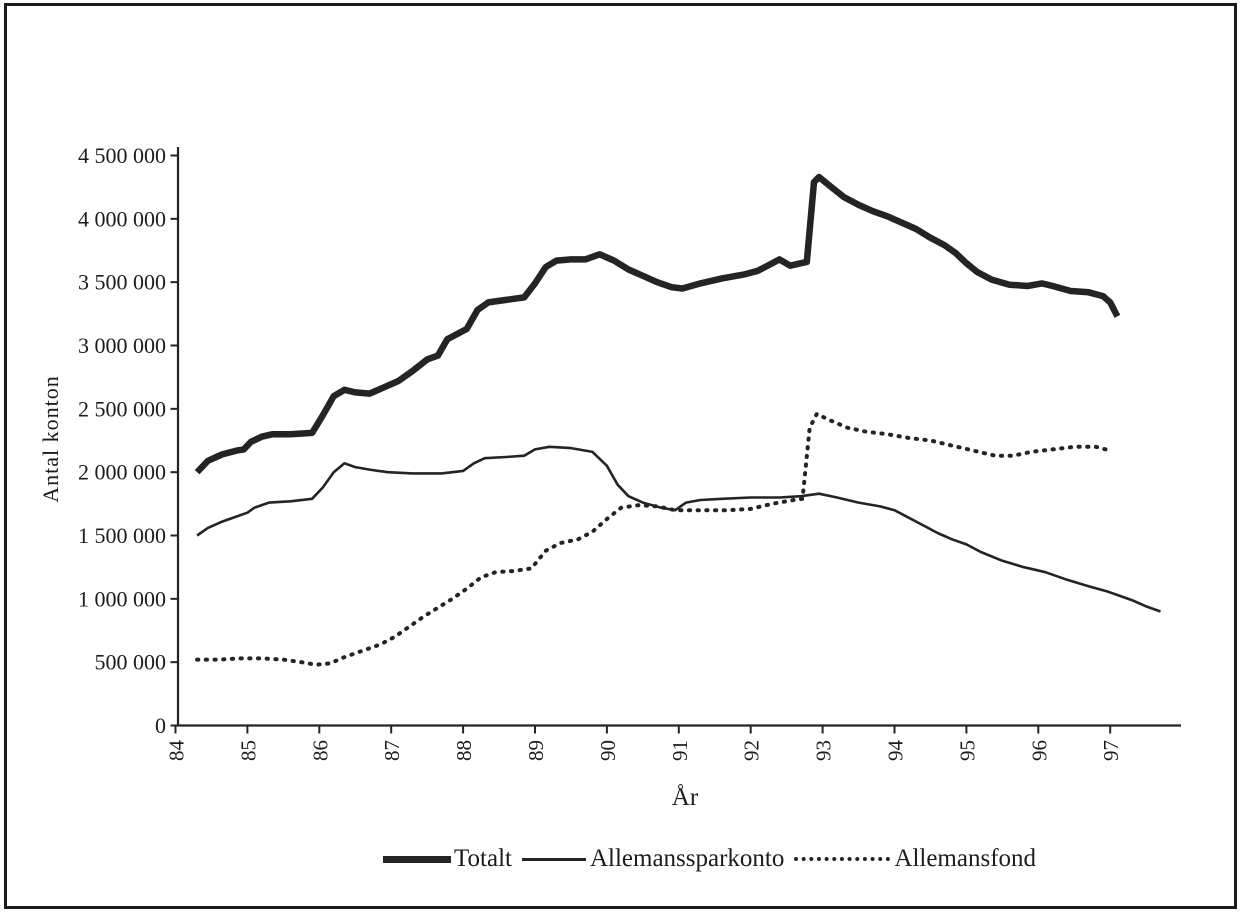 The image size is (1241, 916). What do you see at coordinates (483, 858) in the screenshot?
I see `legend-label-totalt: Totalt` at bounding box center [483, 858].